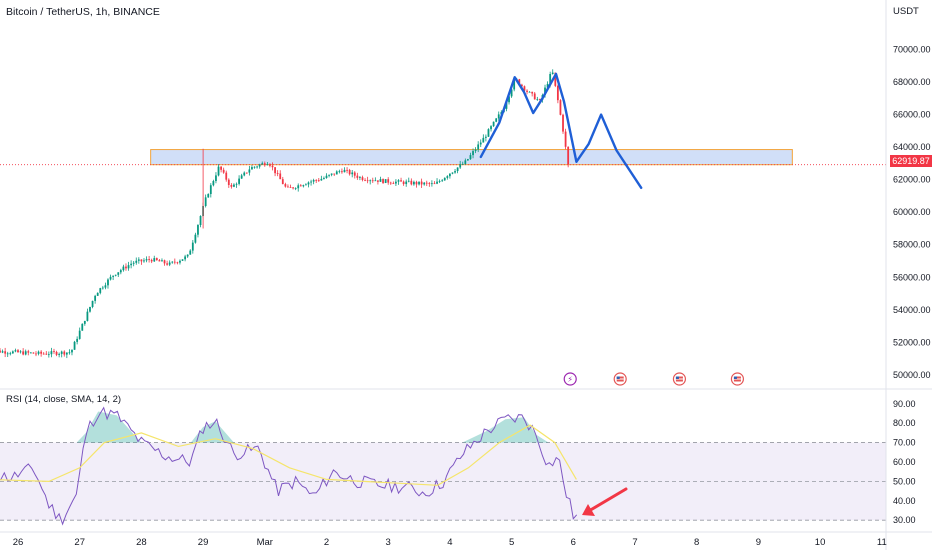 The height and width of the screenshot is (550, 932). I want to click on projection-path, so click(561, 131).